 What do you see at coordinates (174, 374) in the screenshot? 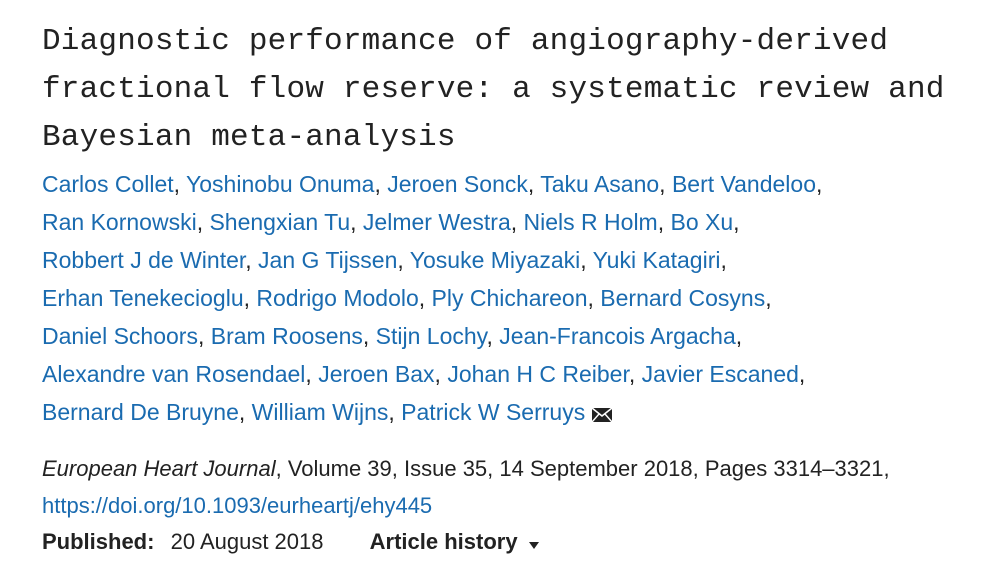
I see `author-link: Alexandre van Rosendael` at bounding box center [174, 374].